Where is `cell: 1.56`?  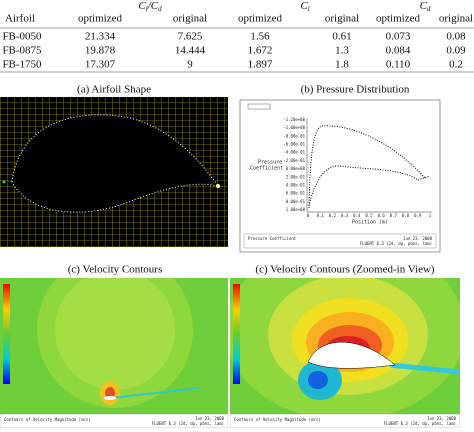
cell: 1.56 is located at coordinates (260, 37).